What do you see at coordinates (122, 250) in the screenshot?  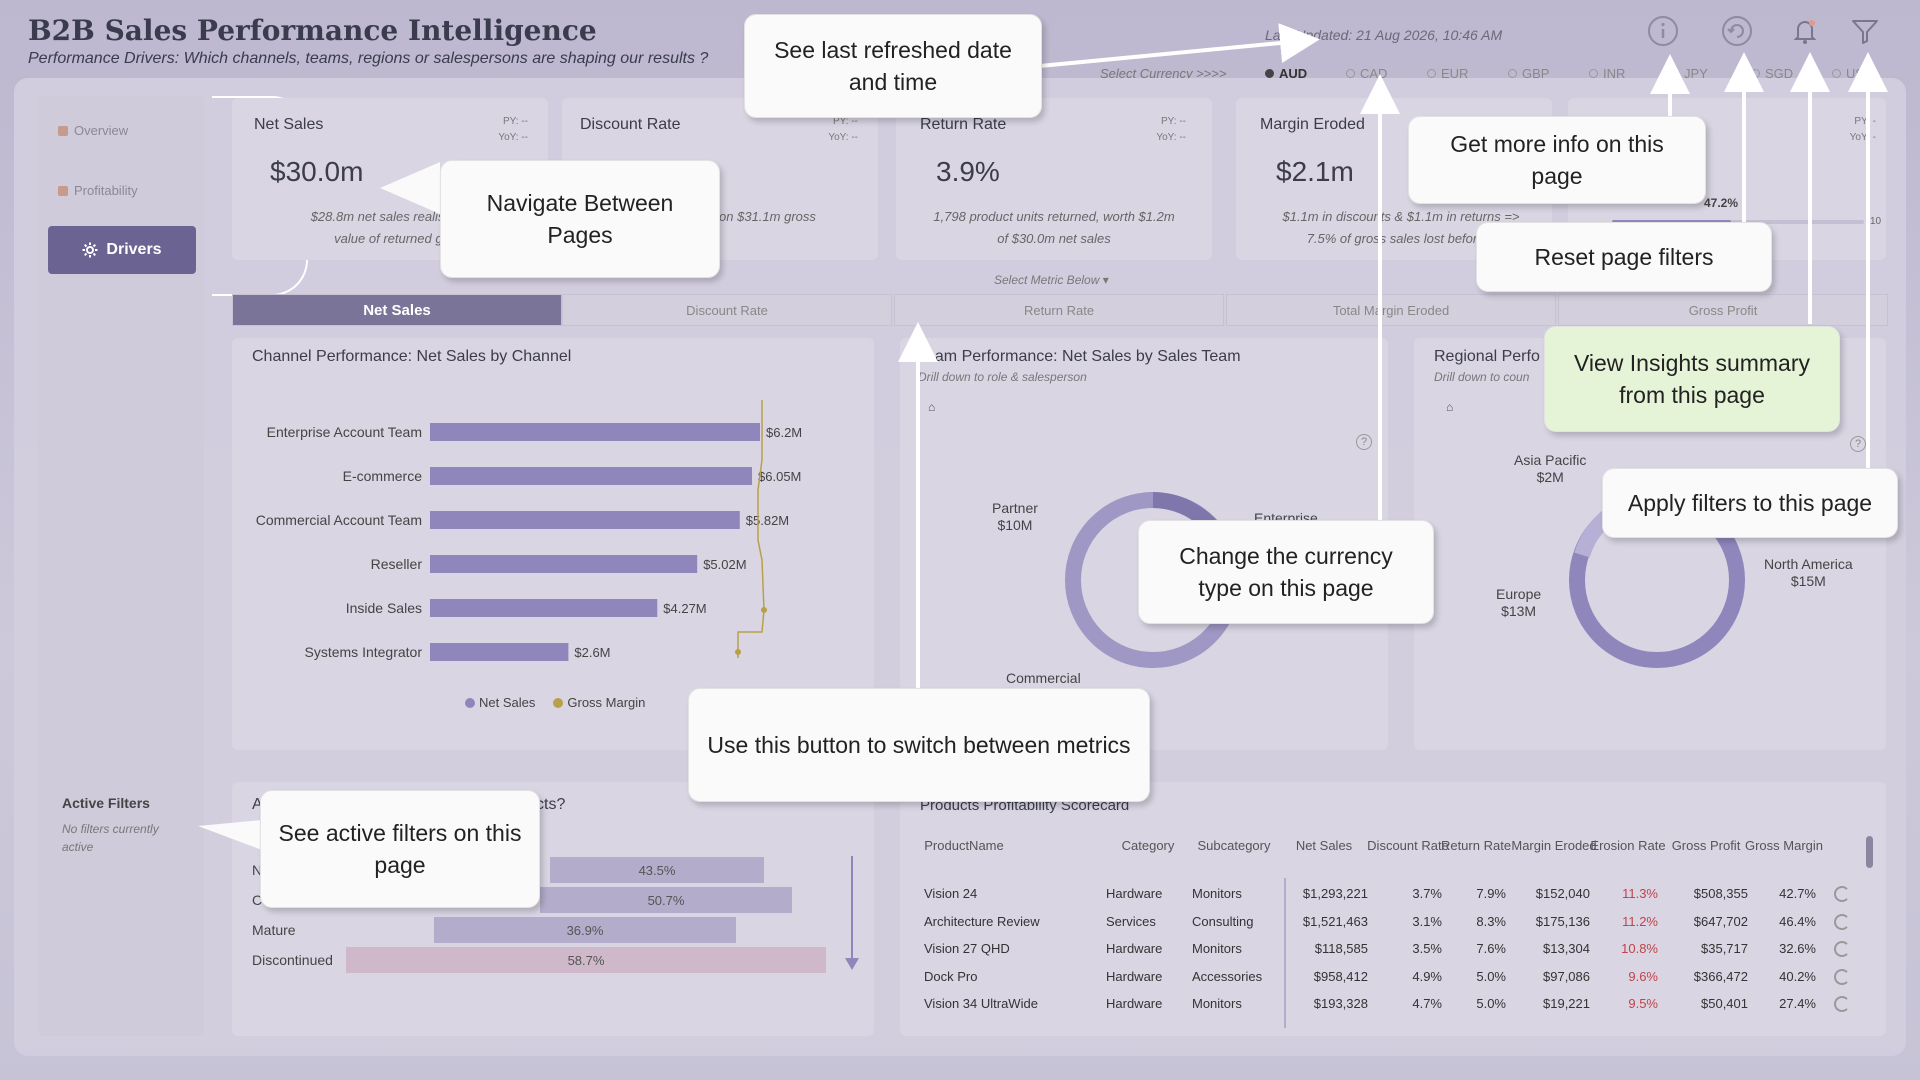 I see `nav-drivers: Drivers` at bounding box center [122, 250].